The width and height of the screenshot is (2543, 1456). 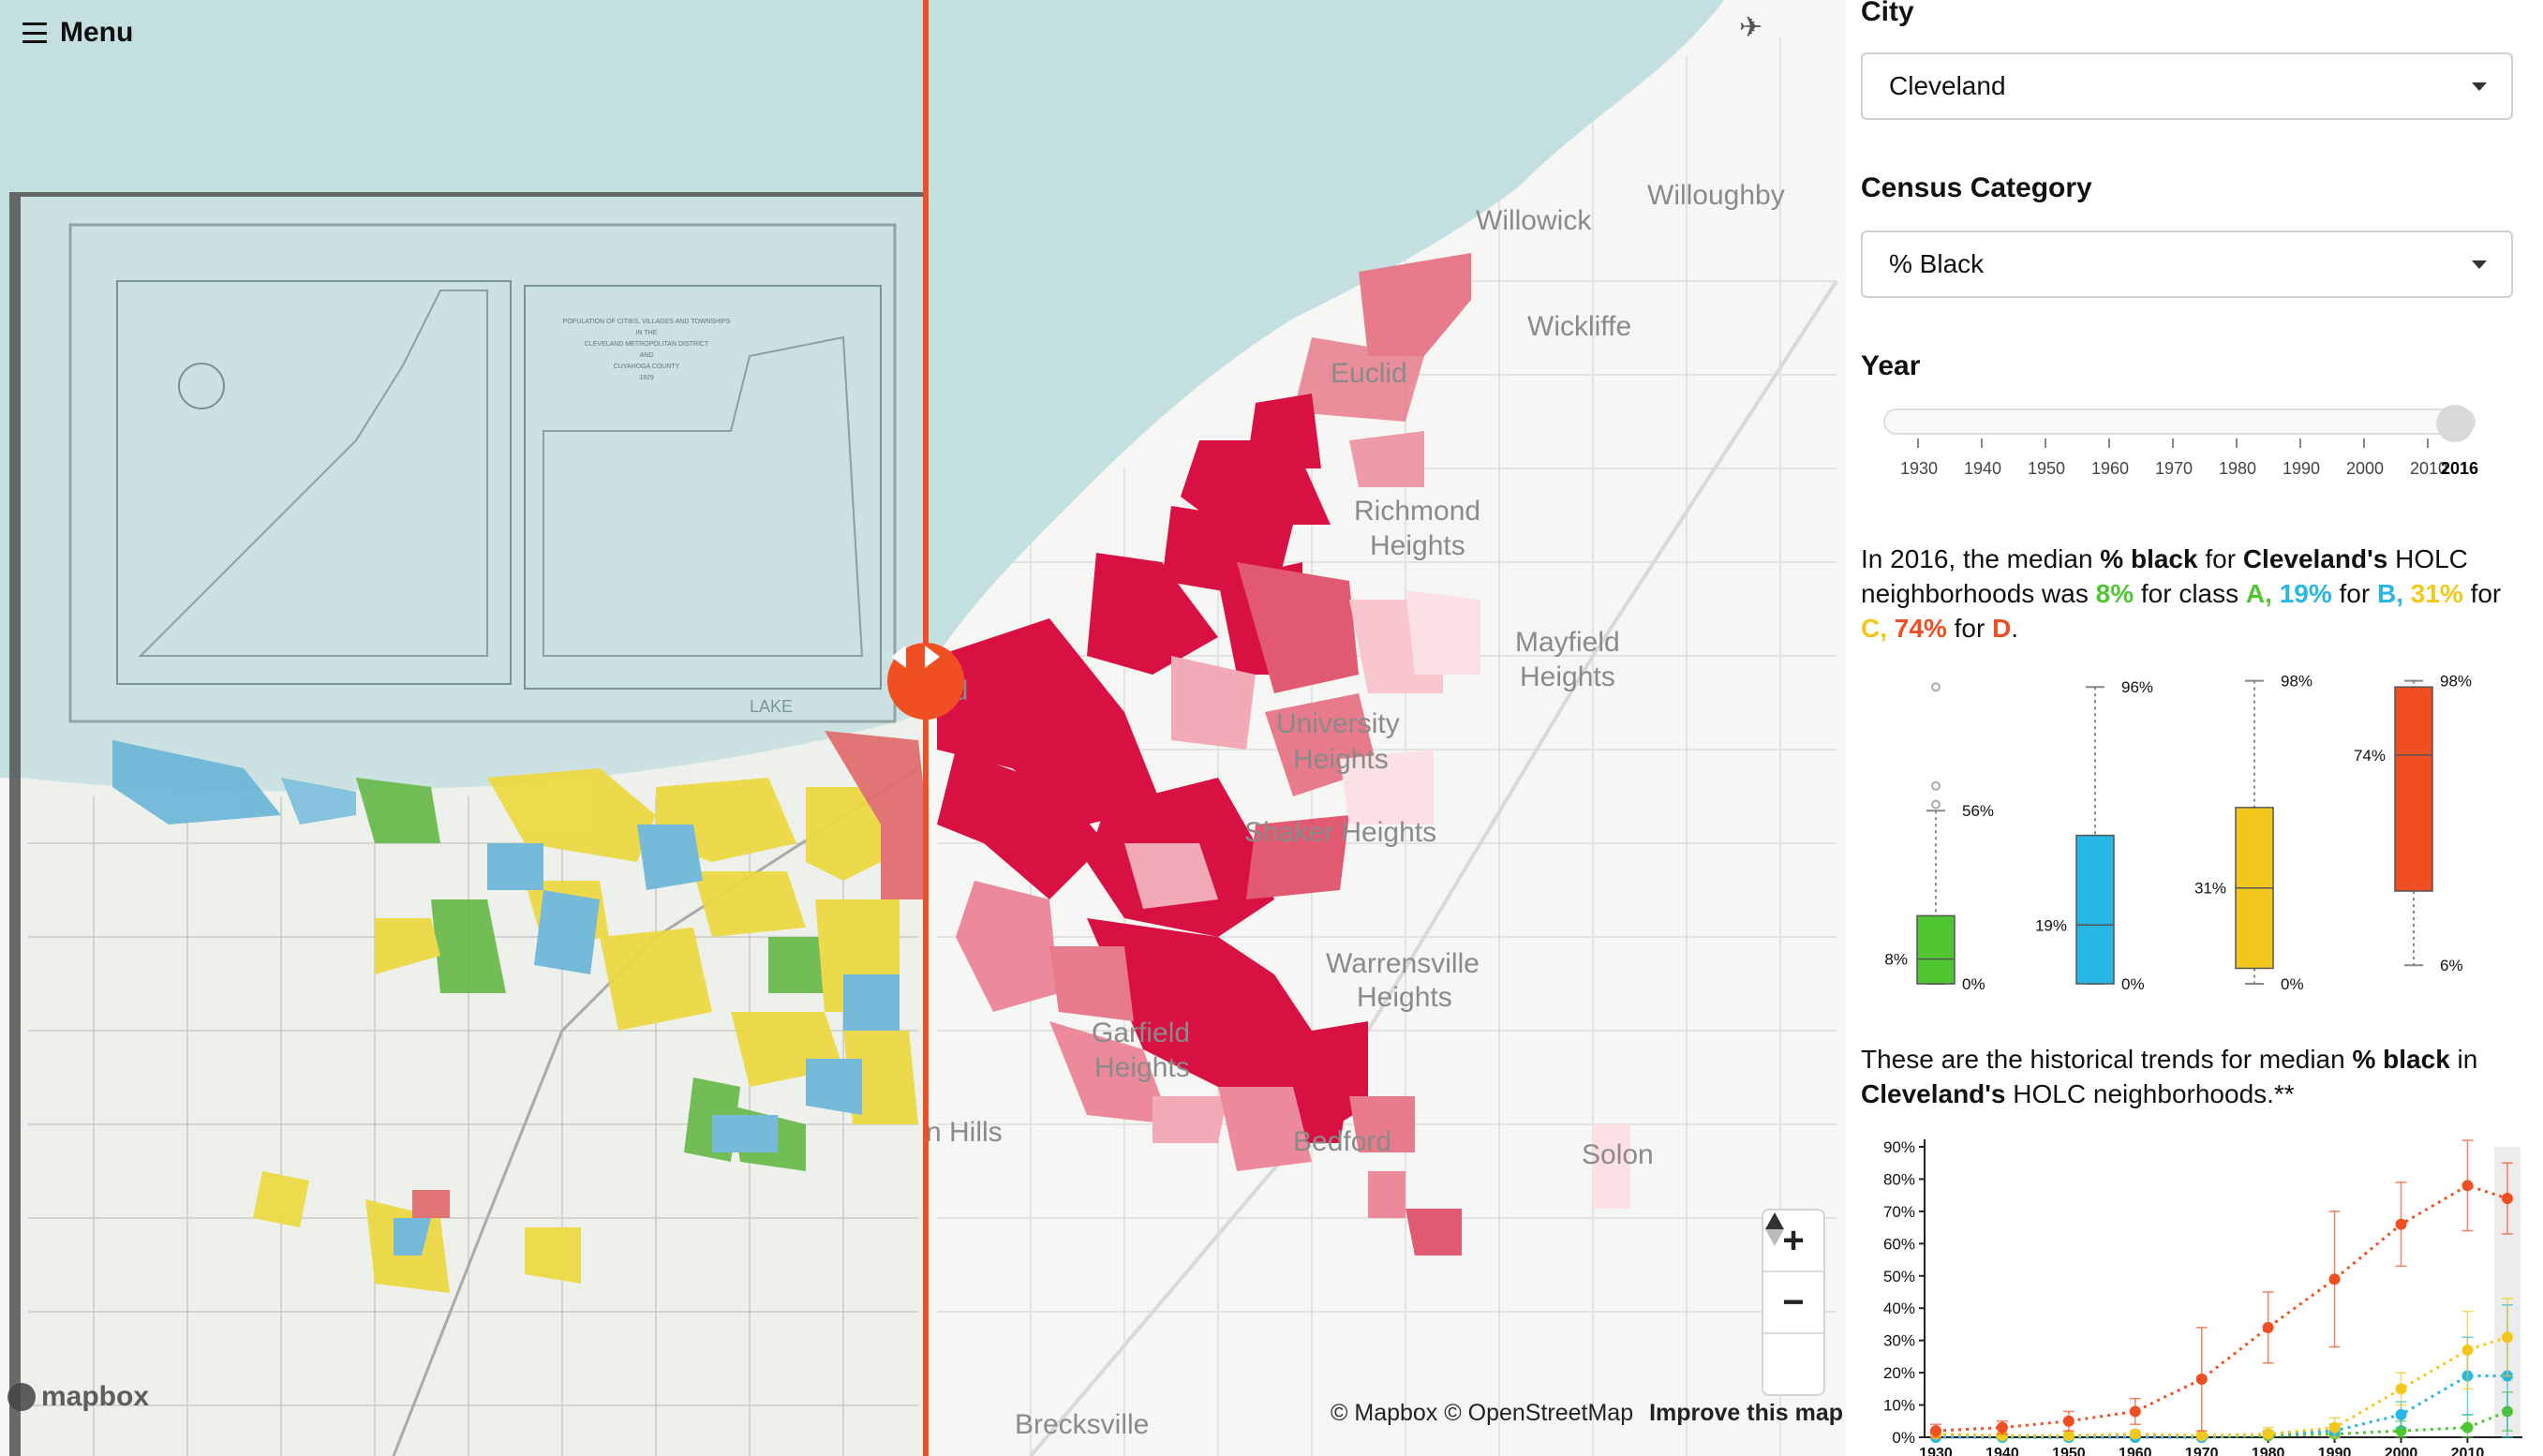 I want to click on svg-text: 1929, so click(x=646, y=378).